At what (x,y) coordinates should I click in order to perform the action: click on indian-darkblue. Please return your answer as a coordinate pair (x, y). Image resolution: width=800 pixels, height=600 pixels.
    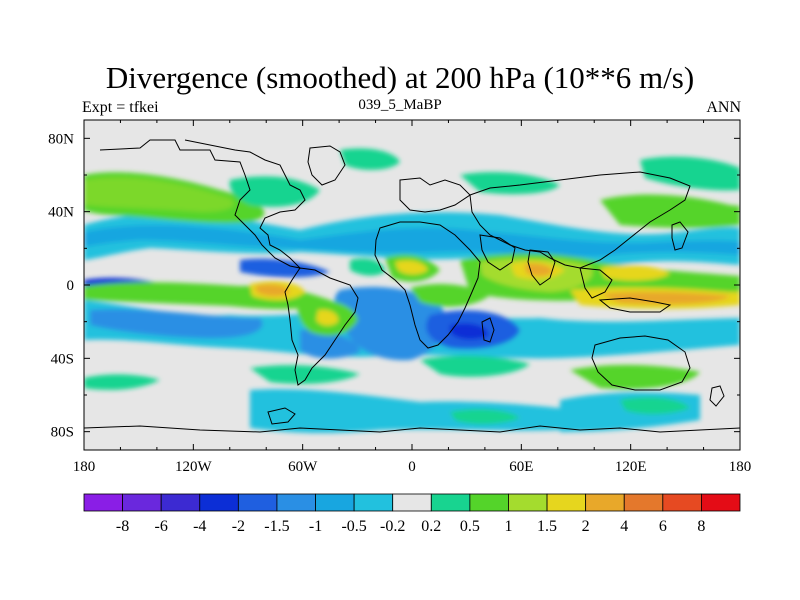
    Looking at the image, I should click on (469, 331).